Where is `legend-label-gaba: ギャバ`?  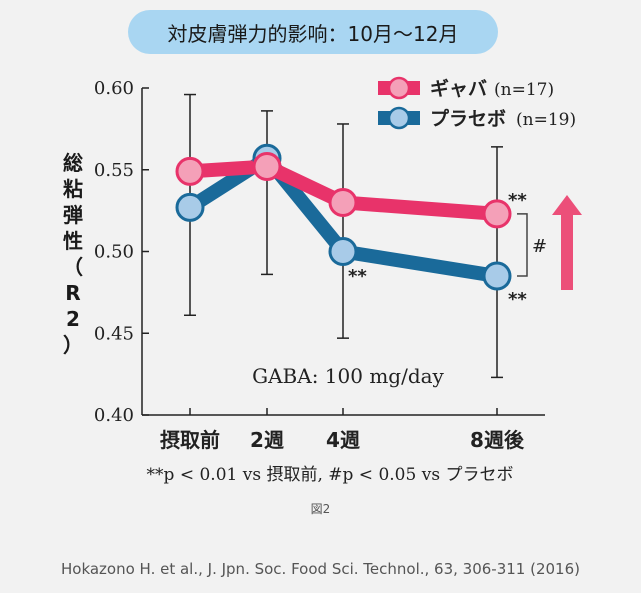
legend-label-gaba: ギャバ is located at coordinates (458, 89).